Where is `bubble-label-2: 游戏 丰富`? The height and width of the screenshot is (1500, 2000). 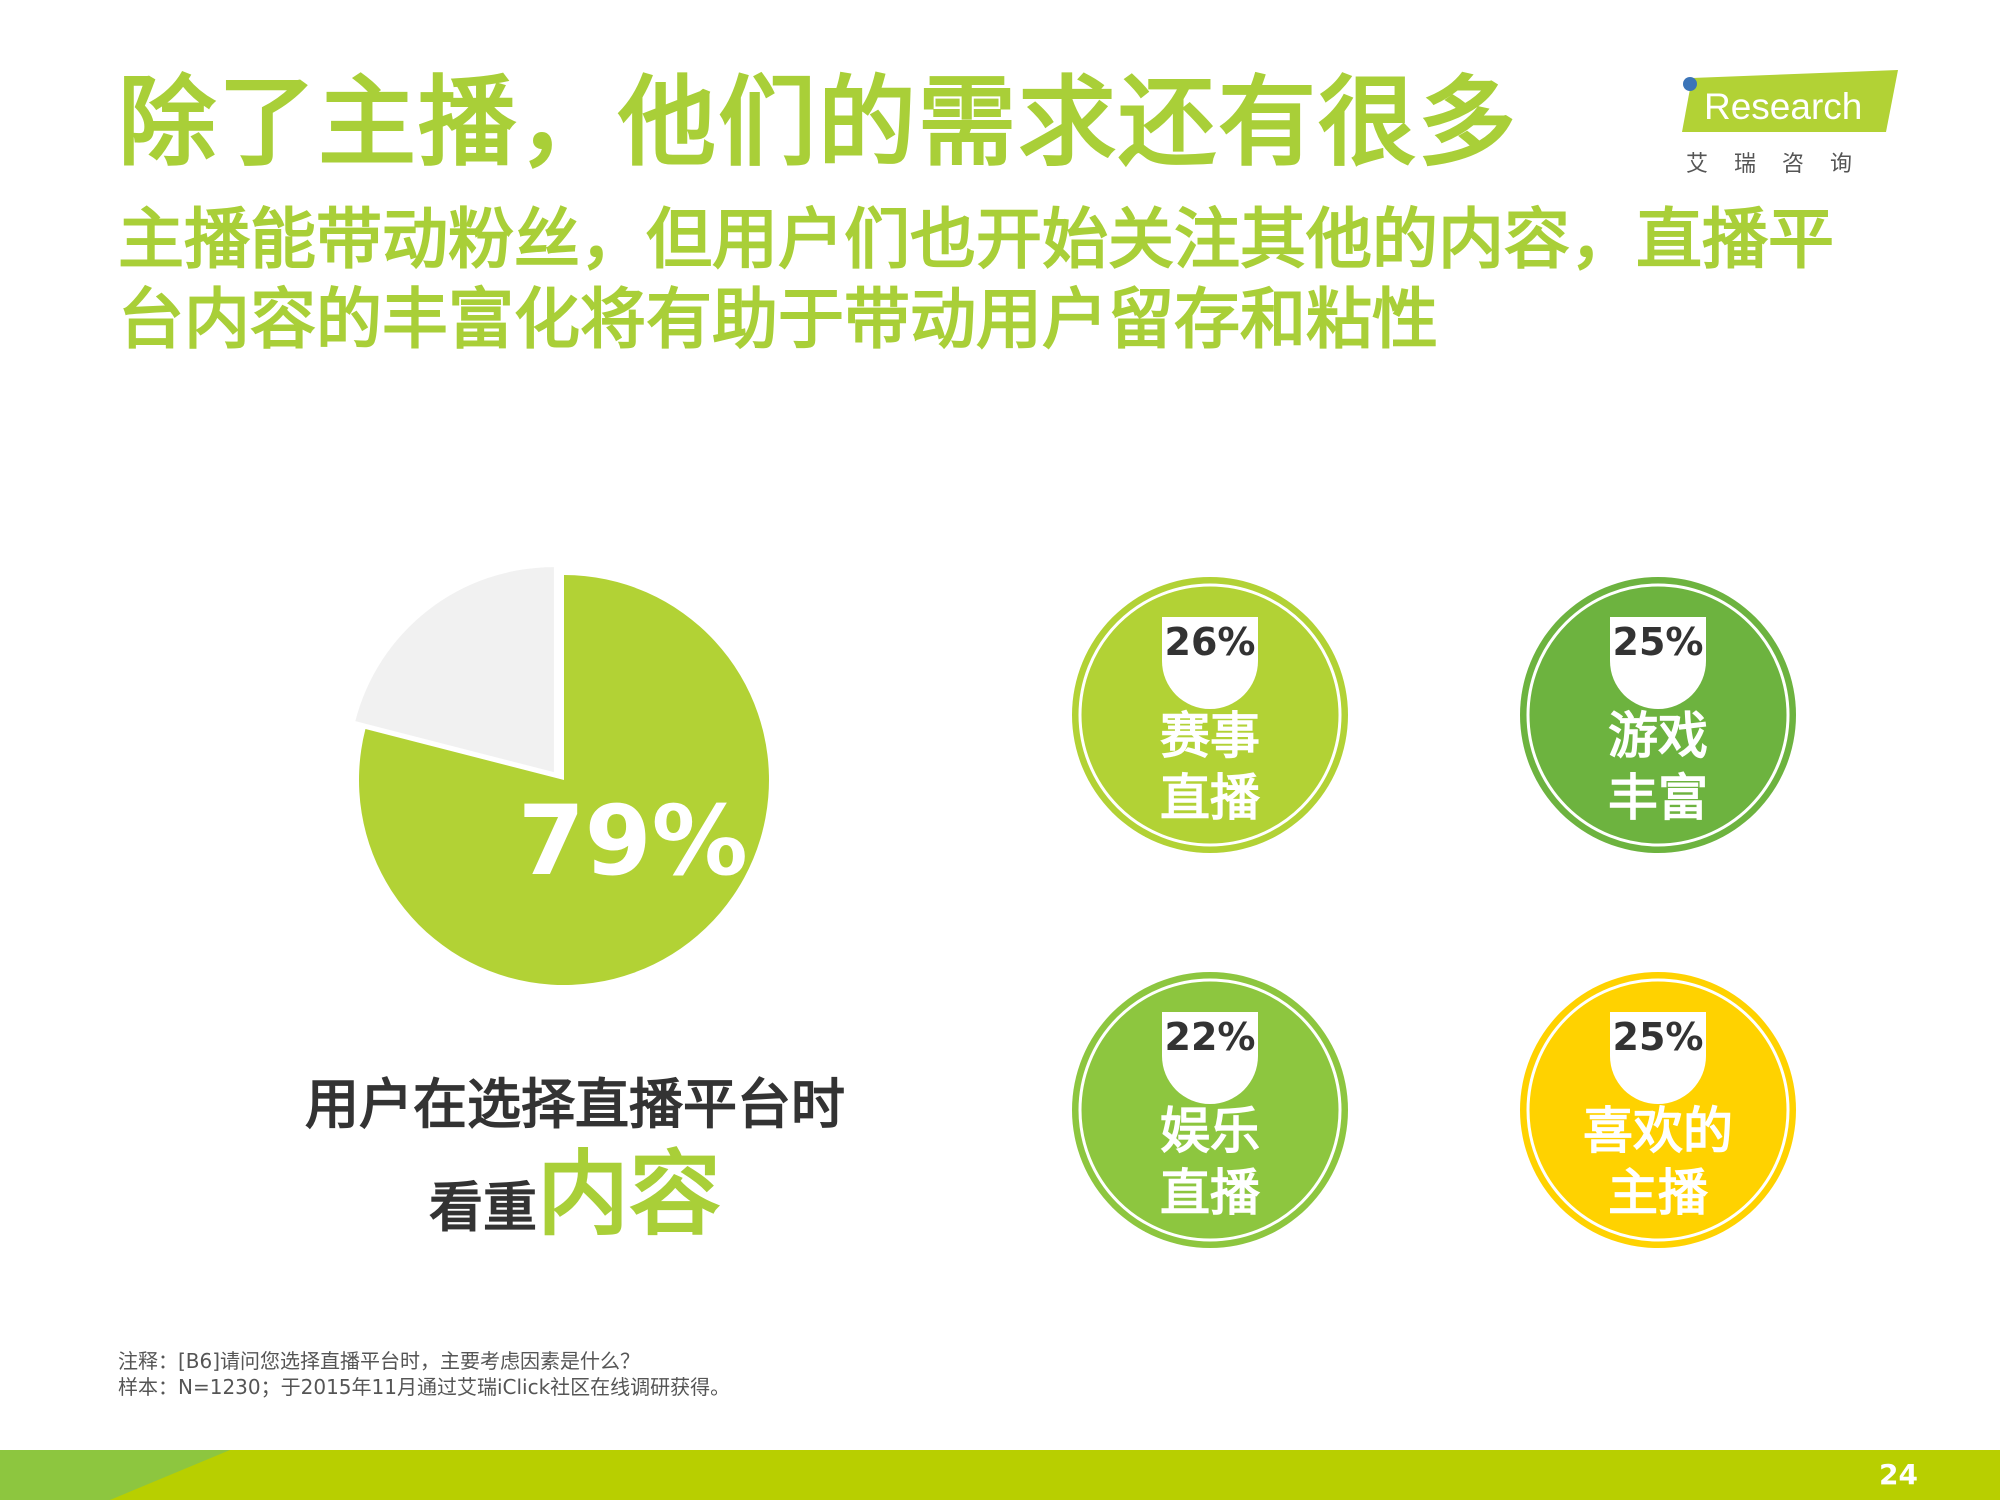 bubble-label-2: 游戏 丰富 is located at coordinates (1658, 767).